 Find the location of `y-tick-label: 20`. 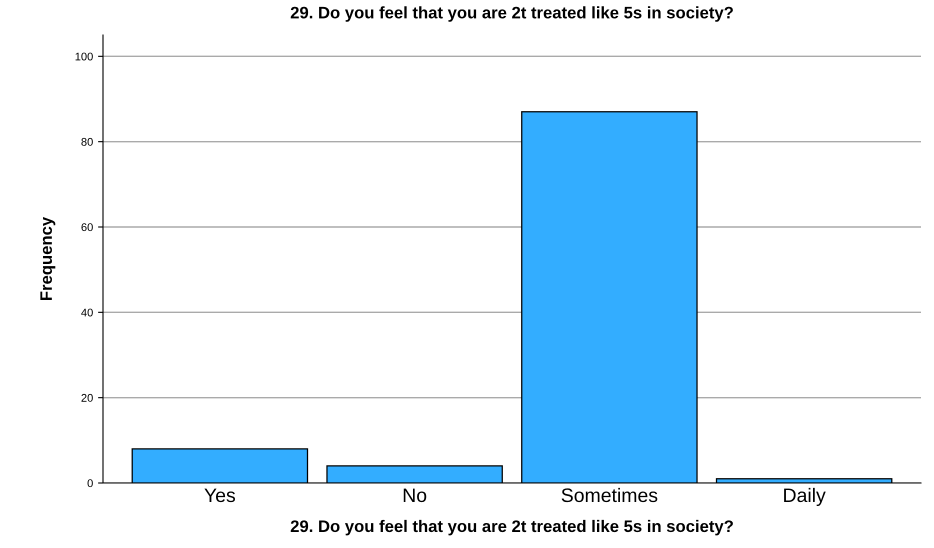

y-tick-label: 20 is located at coordinates (87, 398).